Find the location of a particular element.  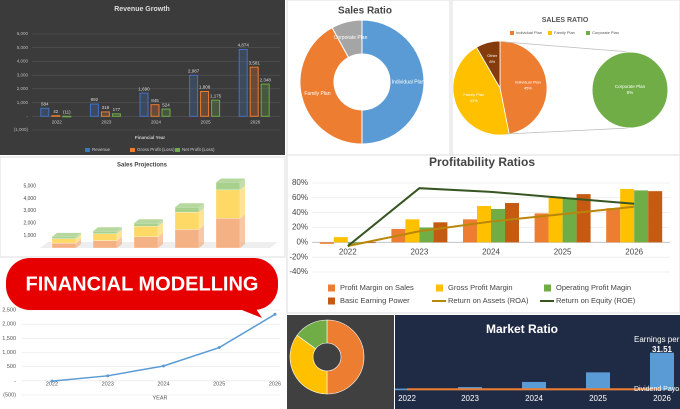

data-label: 4,874 is located at coordinates (244, 45).